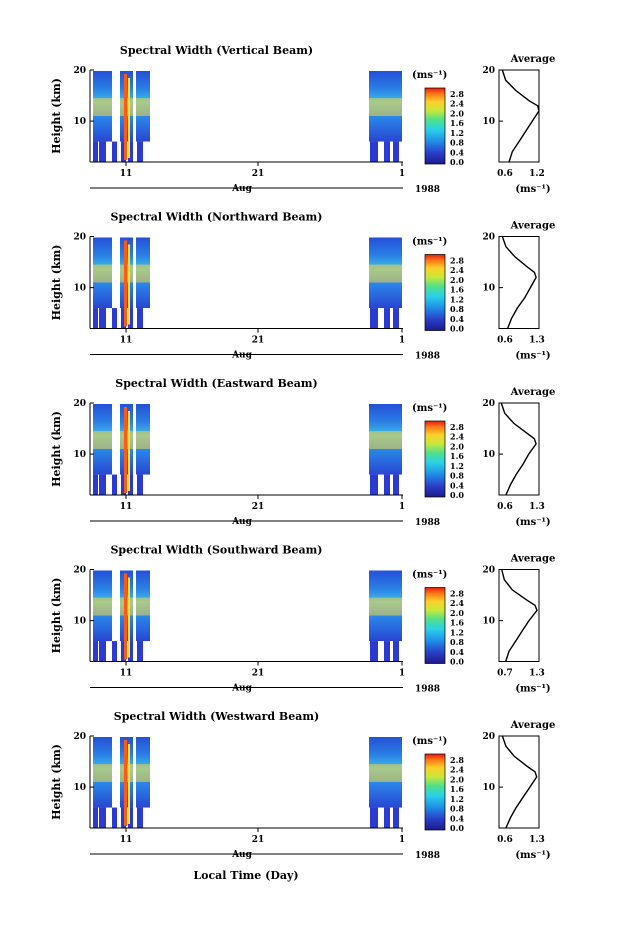 Image resolution: width=622 pixels, height=931 pixels. What do you see at coordinates (429, 741) in the screenshot?
I see `colorbar-unit: (ms⁻¹)` at bounding box center [429, 741].